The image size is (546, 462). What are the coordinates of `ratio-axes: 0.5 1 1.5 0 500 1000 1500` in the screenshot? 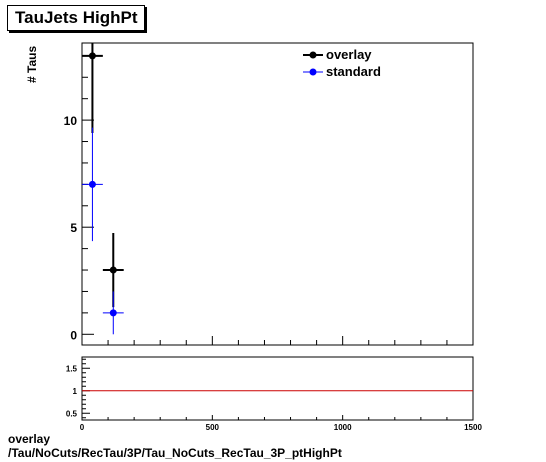 It's located at (274, 395).